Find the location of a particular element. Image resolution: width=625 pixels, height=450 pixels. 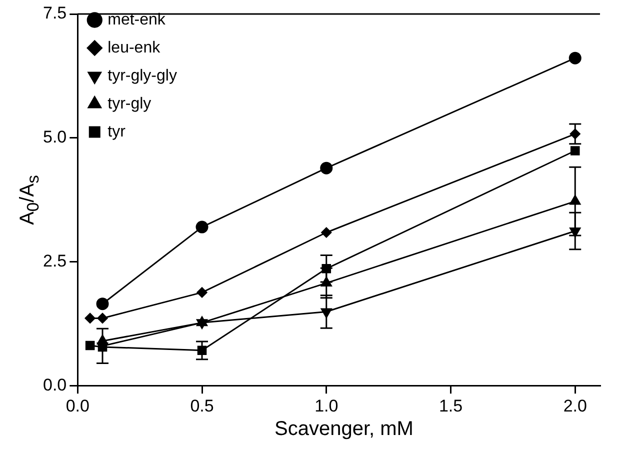

y-tick-label: 0.0 is located at coordinates (54, 384).